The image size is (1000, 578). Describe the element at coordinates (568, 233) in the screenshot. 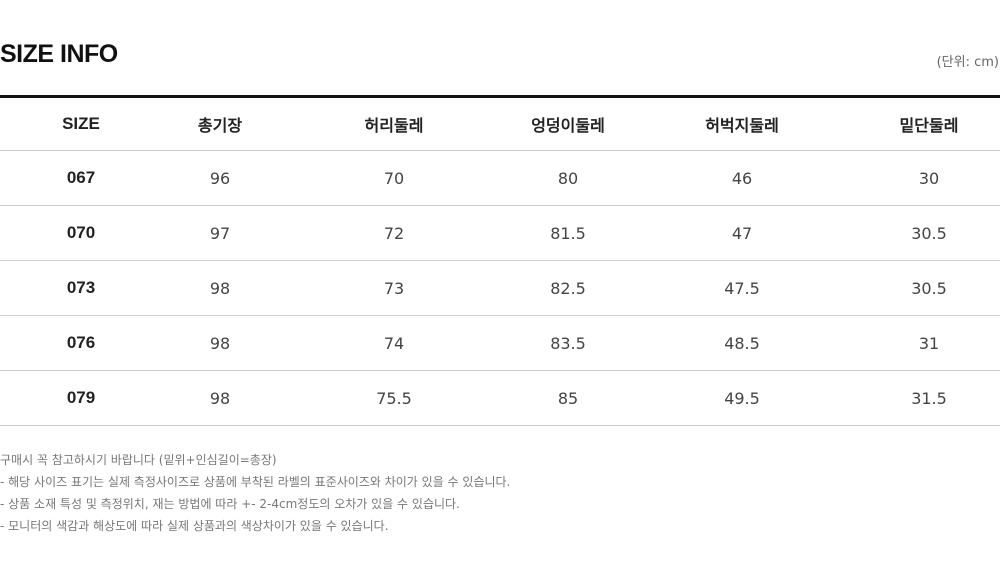

I see `hip-cell: 81.5` at that location.